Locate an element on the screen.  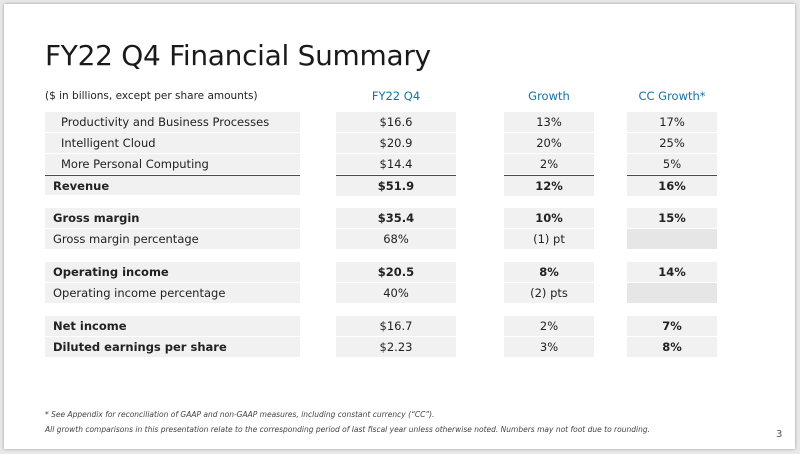
row-growth-value: 13% is located at coordinates (549, 122).